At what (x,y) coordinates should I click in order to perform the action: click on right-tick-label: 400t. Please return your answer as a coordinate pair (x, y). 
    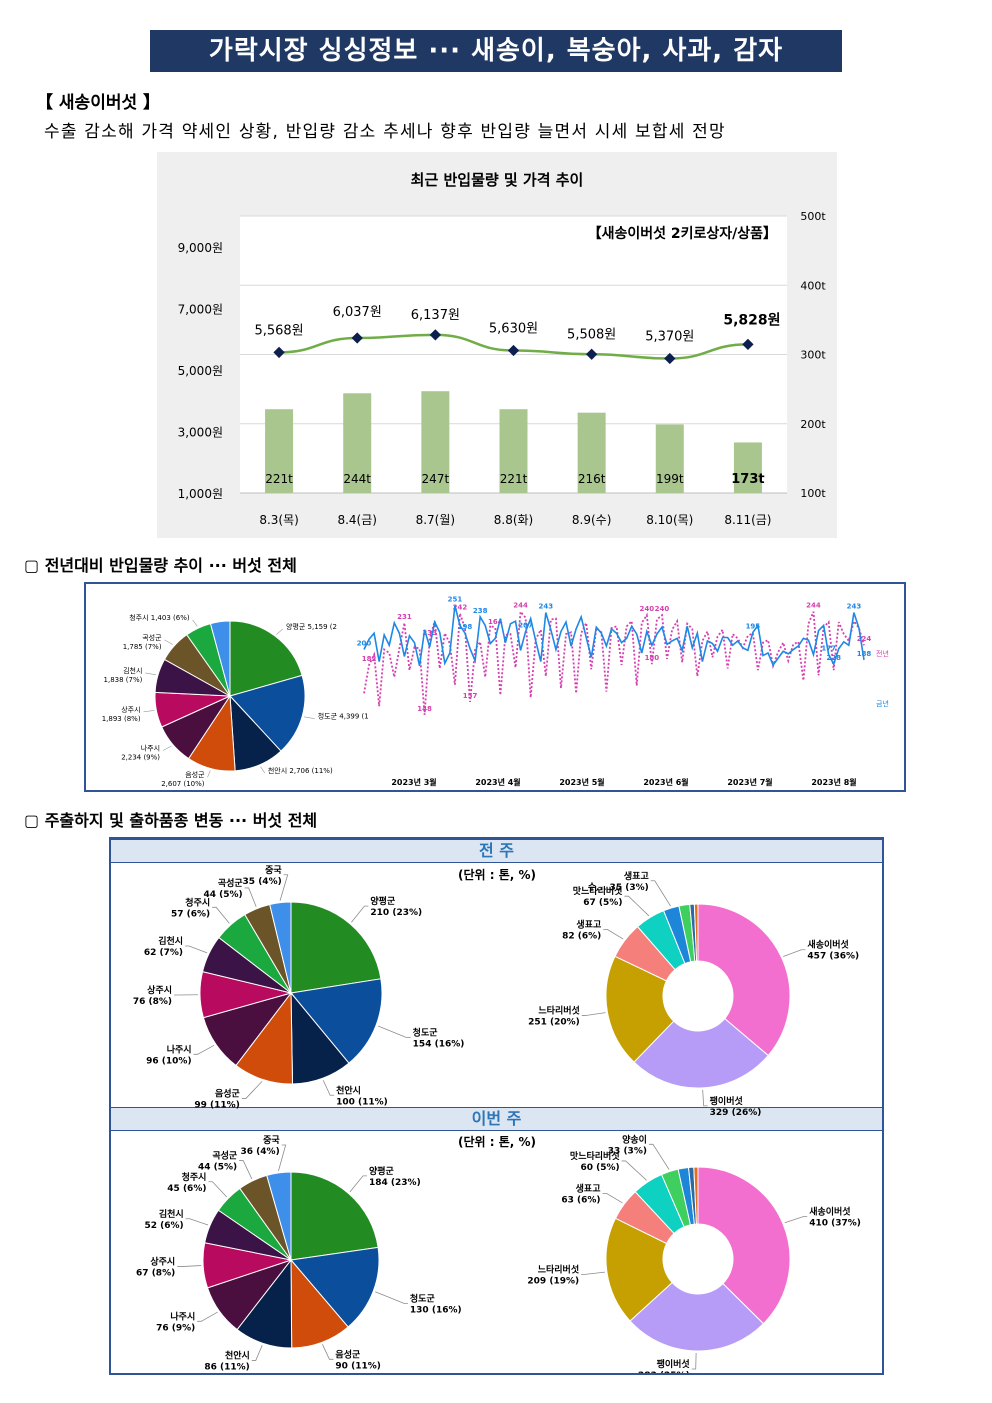
    Looking at the image, I should click on (813, 285).